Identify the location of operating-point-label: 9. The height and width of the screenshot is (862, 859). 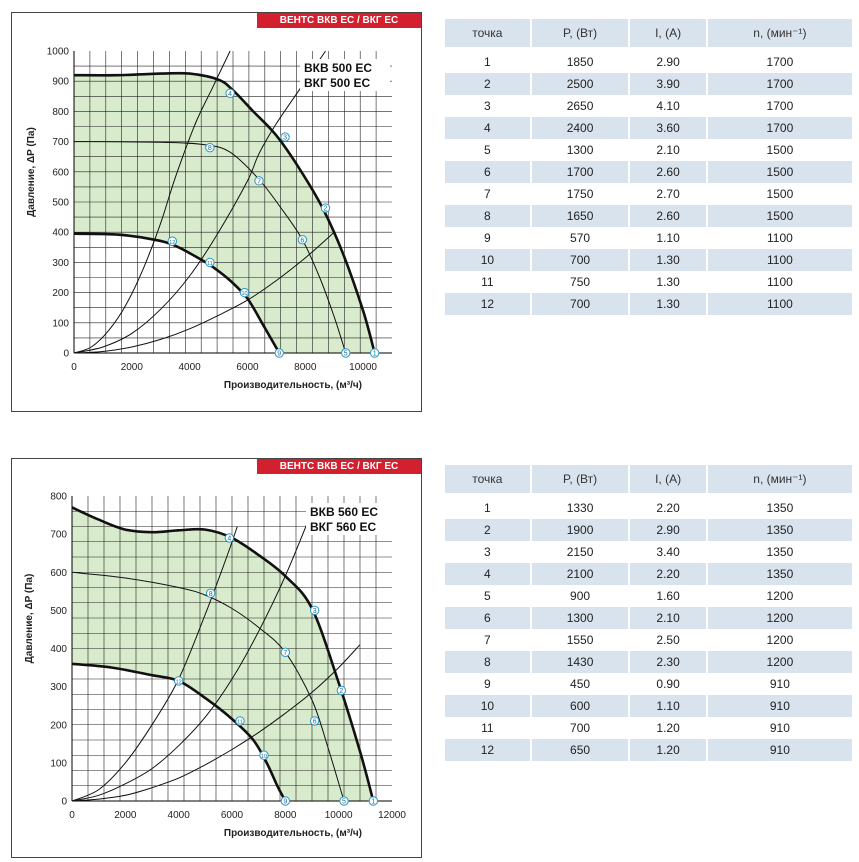
(279, 354).